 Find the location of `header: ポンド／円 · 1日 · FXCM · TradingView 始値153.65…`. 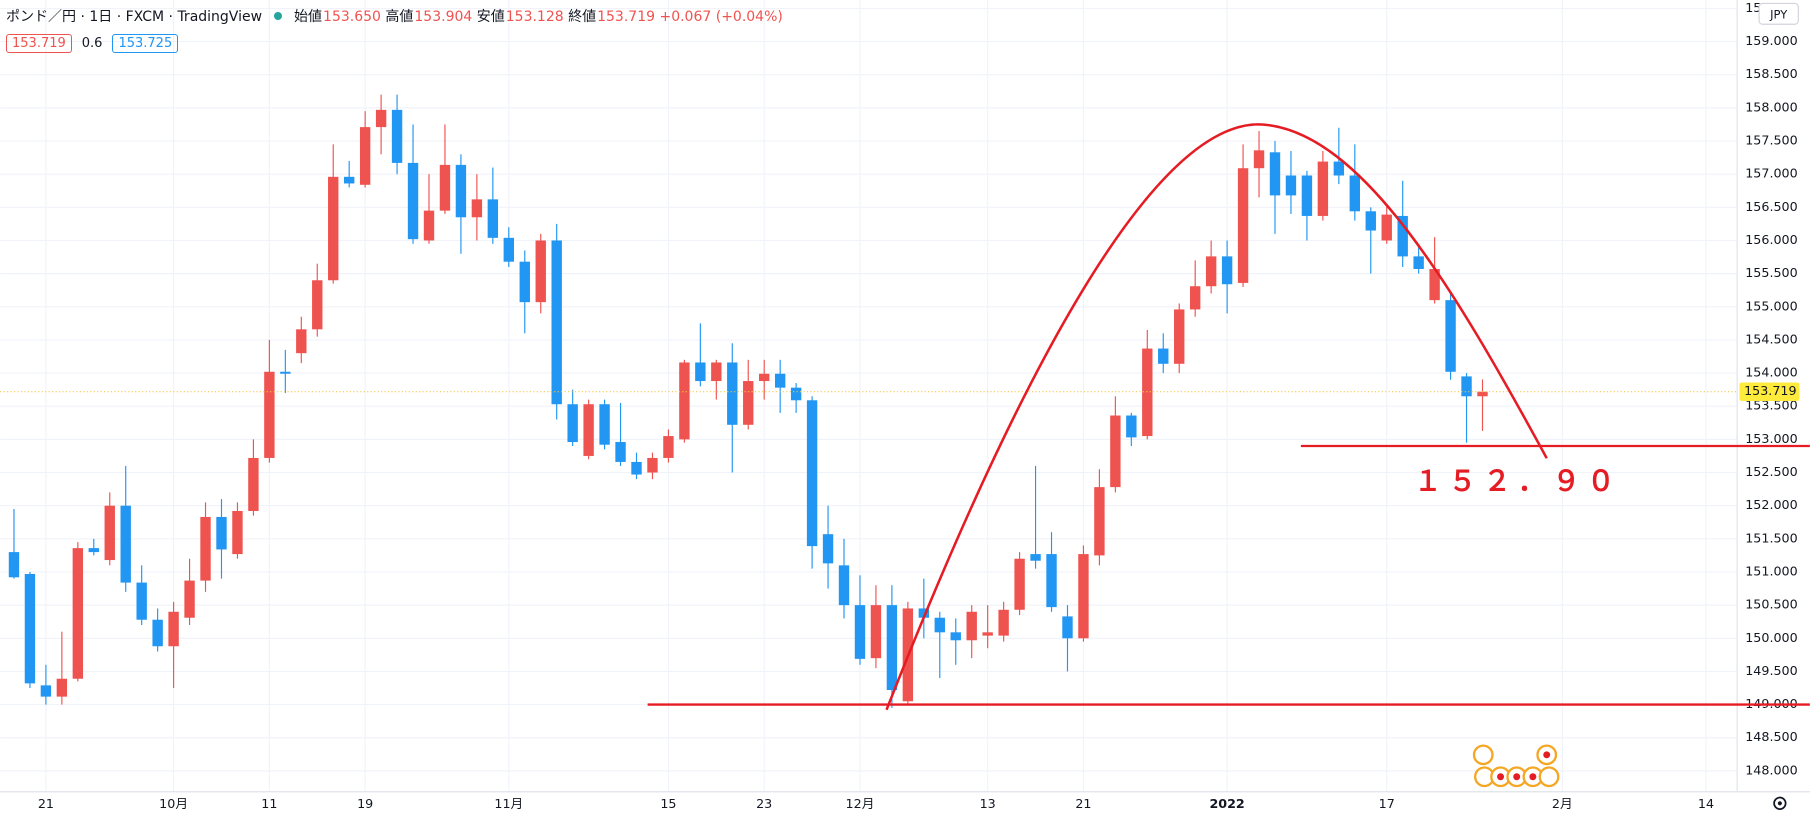

header: ポンド／円 · 1日 · FXCM · TradingView 始値153.65… is located at coordinates (394, 16).